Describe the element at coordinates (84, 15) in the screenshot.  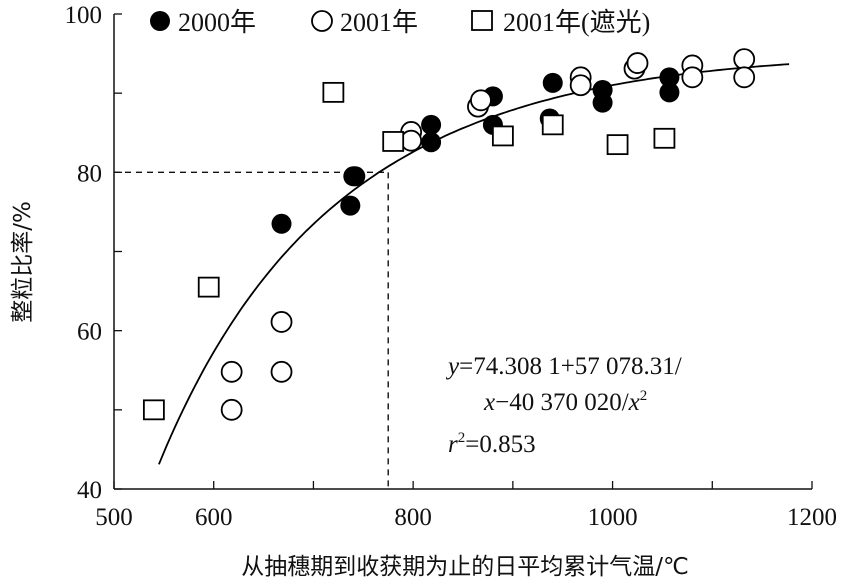
I see `y-tick-label: 100` at that location.